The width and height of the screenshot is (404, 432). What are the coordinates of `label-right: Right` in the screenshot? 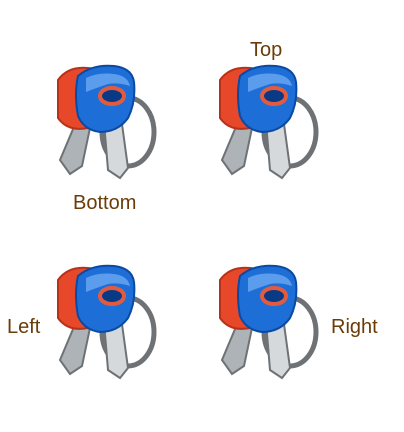 It's located at (354, 327).